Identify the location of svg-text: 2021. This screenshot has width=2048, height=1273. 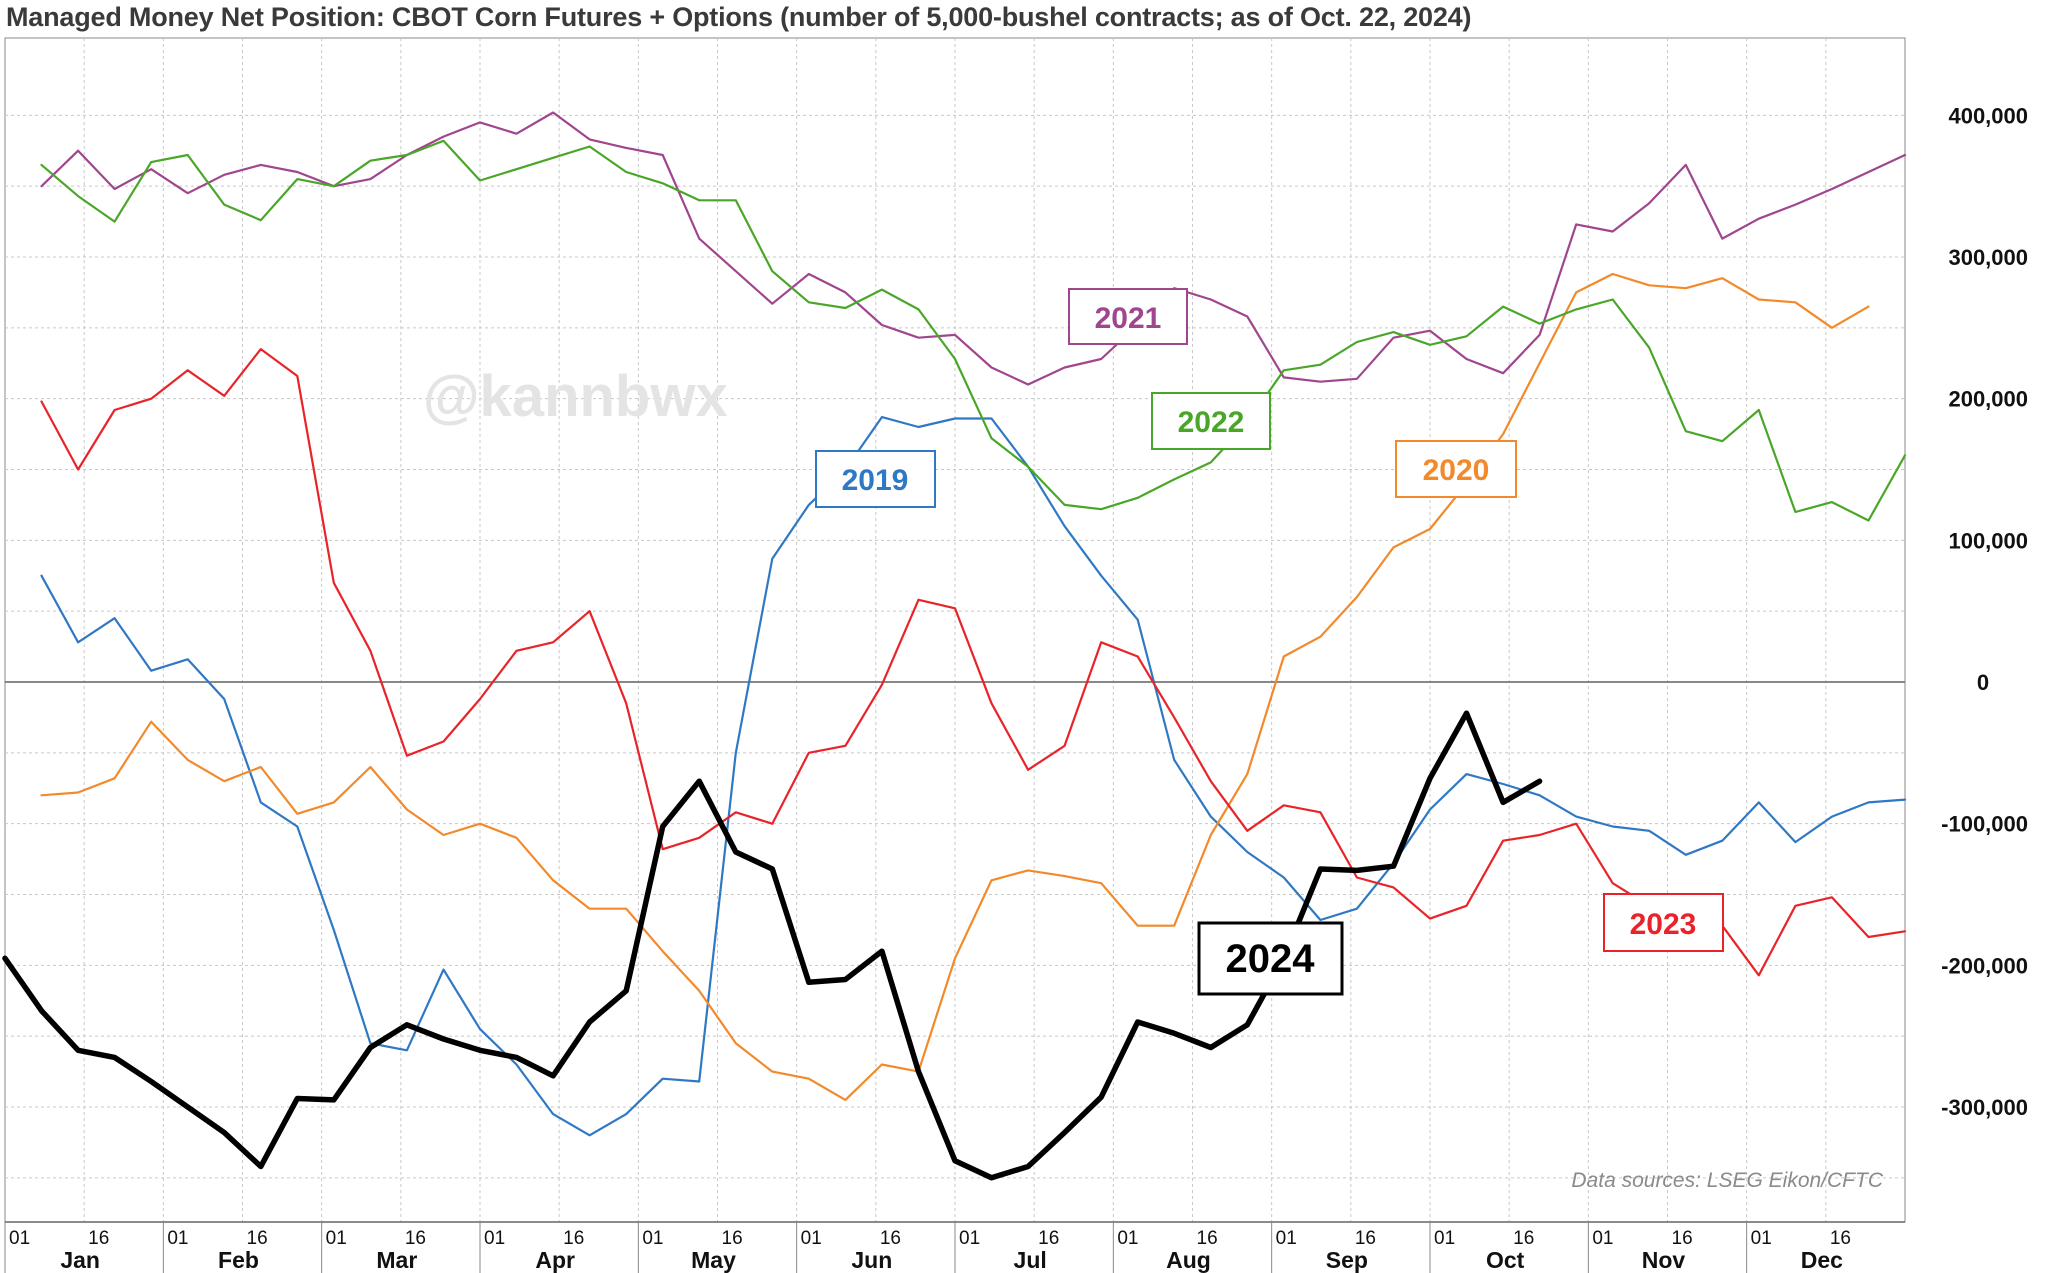
(1128, 318).